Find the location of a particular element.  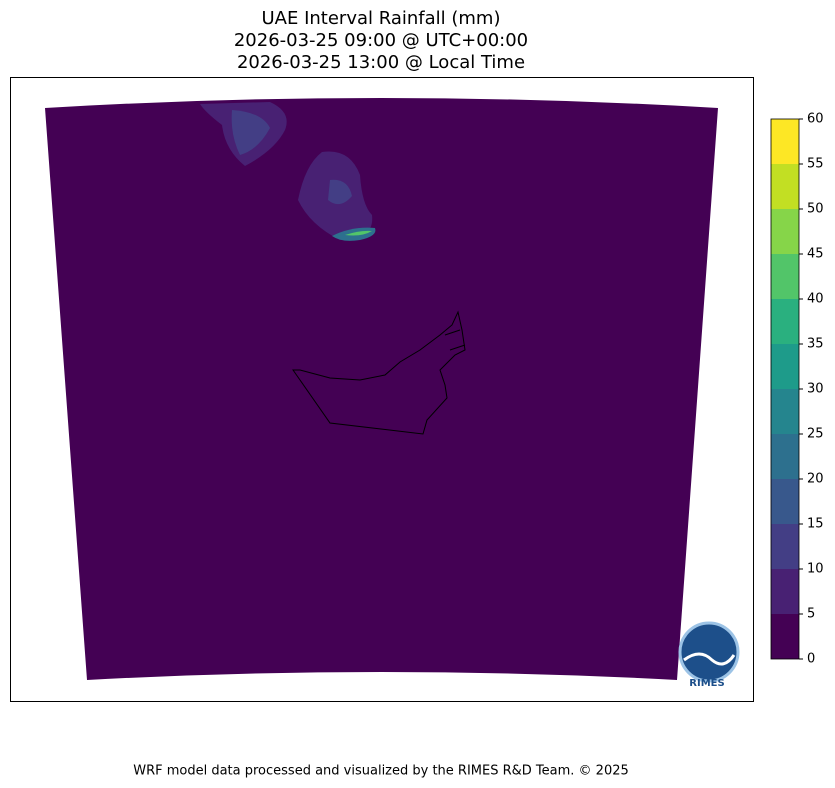

colorbar-tick-label: 35 is located at coordinates (815, 344).